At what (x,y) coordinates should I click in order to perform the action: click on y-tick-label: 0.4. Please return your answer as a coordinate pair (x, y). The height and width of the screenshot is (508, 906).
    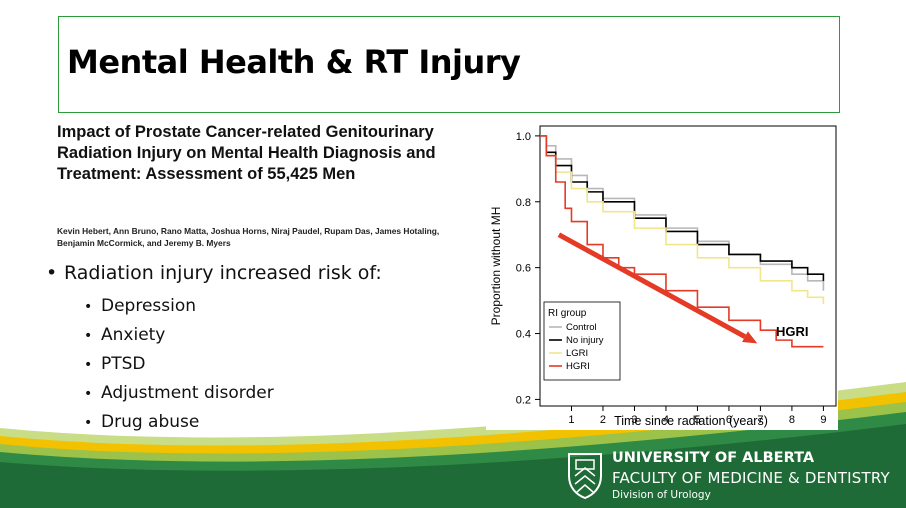
    Looking at the image, I should click on (523, 335).